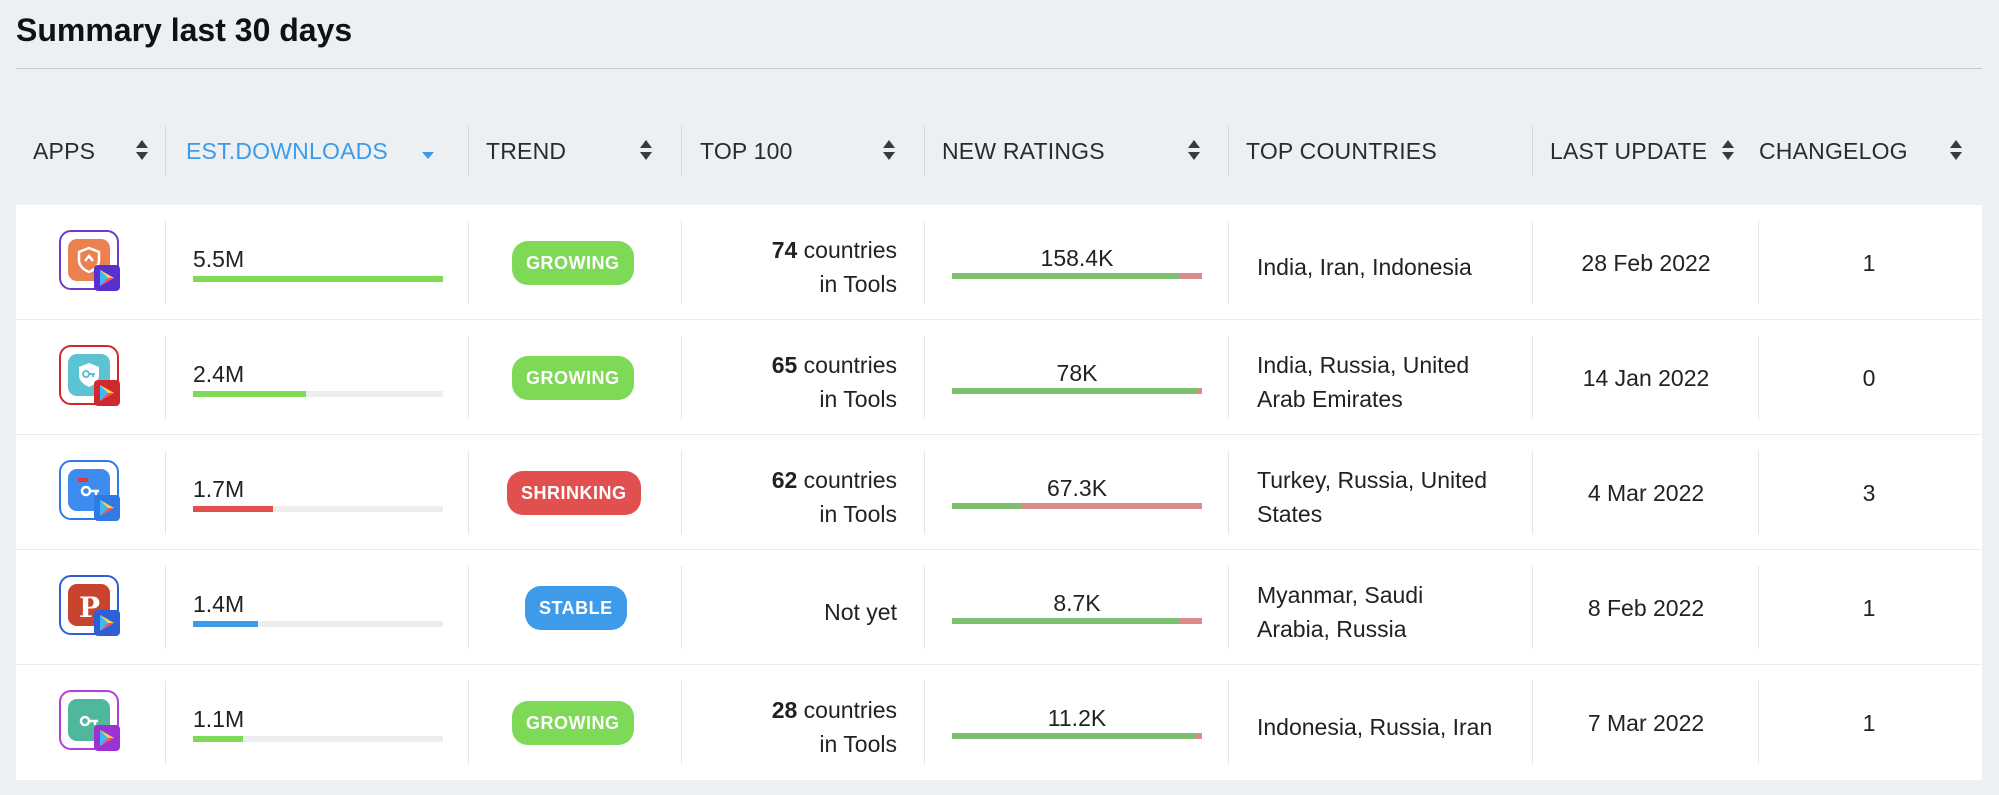 The height and width of the screenshot is (795, 1999). I want to click on top-countries: Myanmar, Saudi Arabia, Russia, so click(1340, 612).